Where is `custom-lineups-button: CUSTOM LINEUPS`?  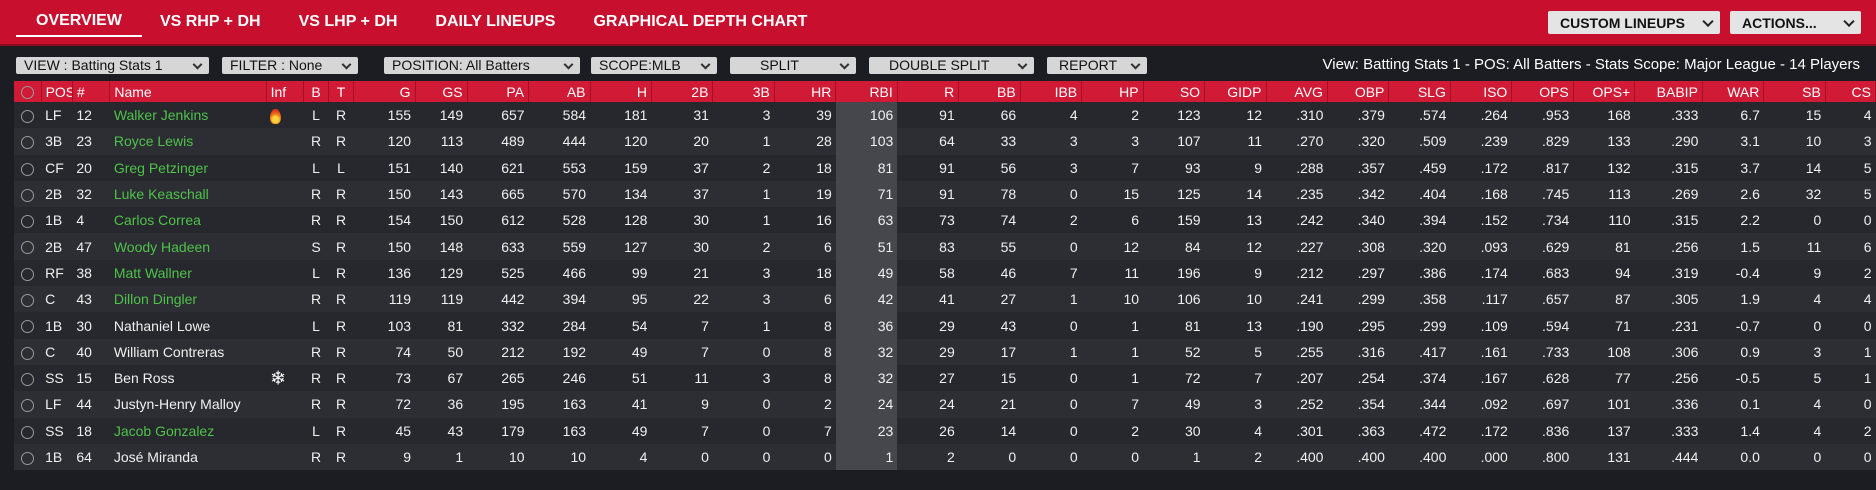 custom-lineups-button: CUSTOM LINEUPS is located at coordinates (1634, 22).